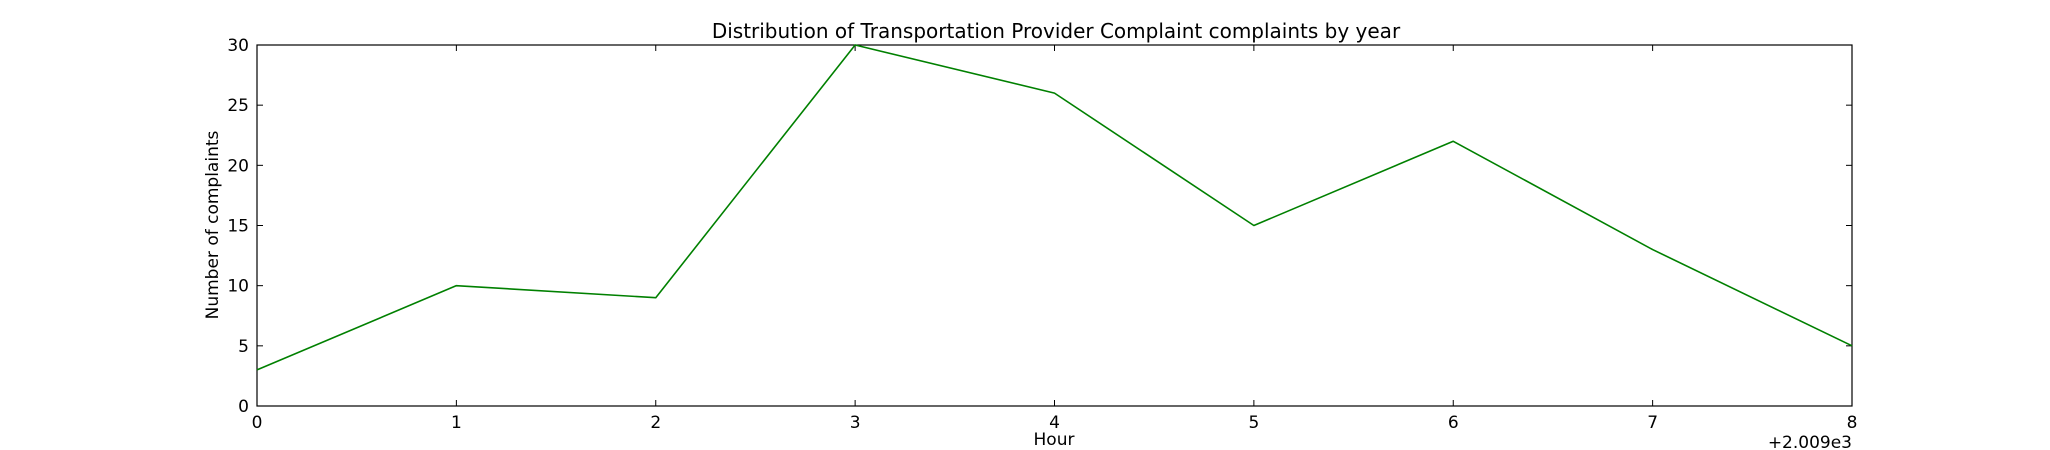 This screenshot has height=450, width=2050. I want to click on x-tick-label: 6, so click(1453, 423).